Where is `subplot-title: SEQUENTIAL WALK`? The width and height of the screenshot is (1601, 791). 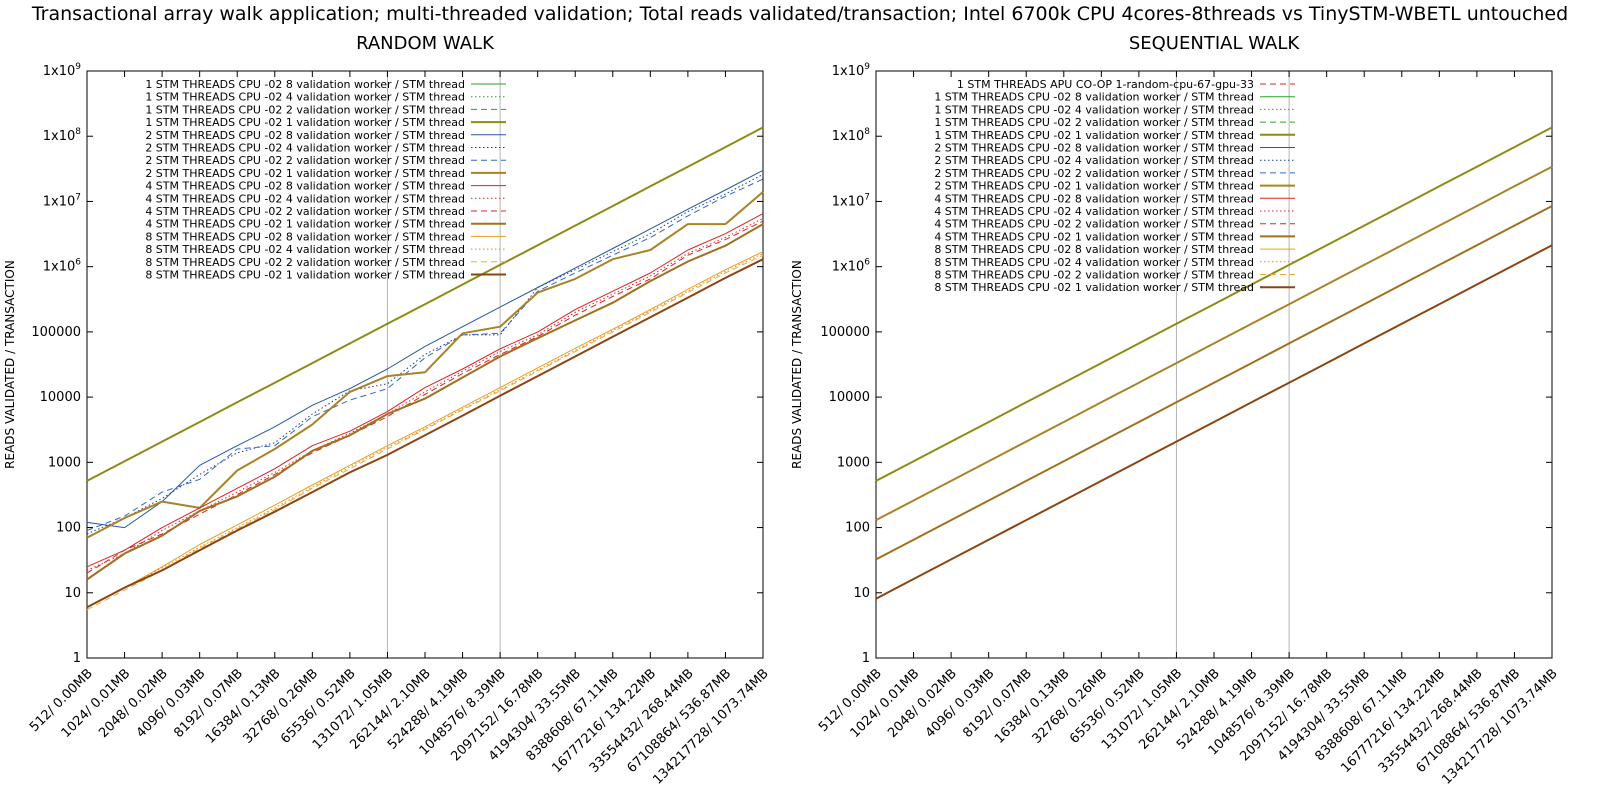
subplot-title: SEQUENTIAL WALK is located at coordinates (1215, 43).